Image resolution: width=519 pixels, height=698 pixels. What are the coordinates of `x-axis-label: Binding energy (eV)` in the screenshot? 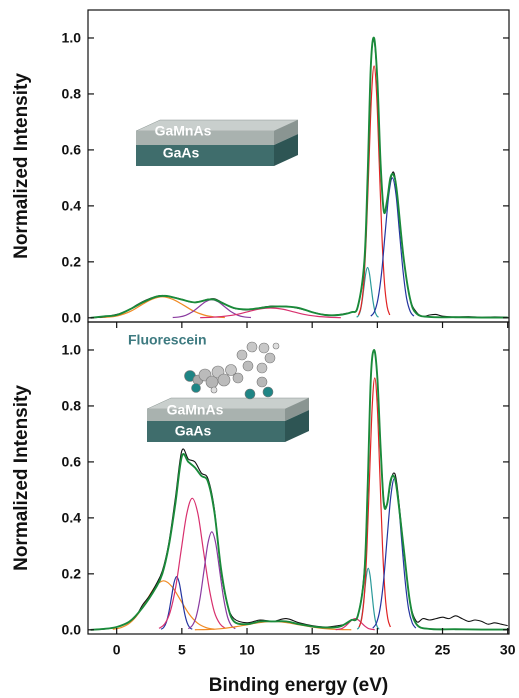 It's located at (298, 685).